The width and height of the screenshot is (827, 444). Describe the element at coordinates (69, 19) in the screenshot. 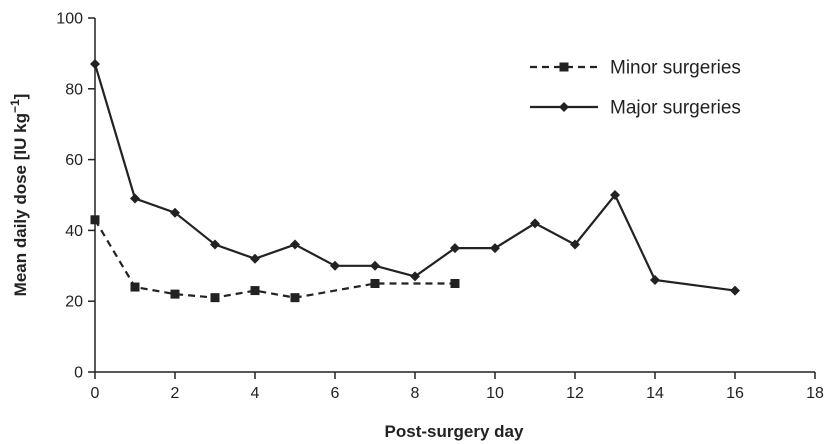

I see `y-tick-label: 100` at that location.